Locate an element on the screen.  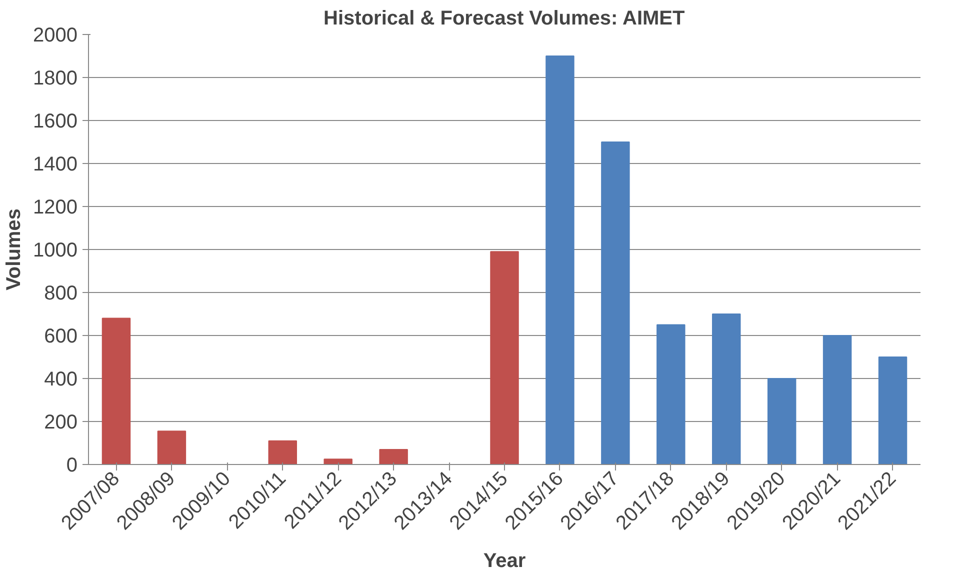
y-tick-label: 200 is located at coordinates (61, 423).